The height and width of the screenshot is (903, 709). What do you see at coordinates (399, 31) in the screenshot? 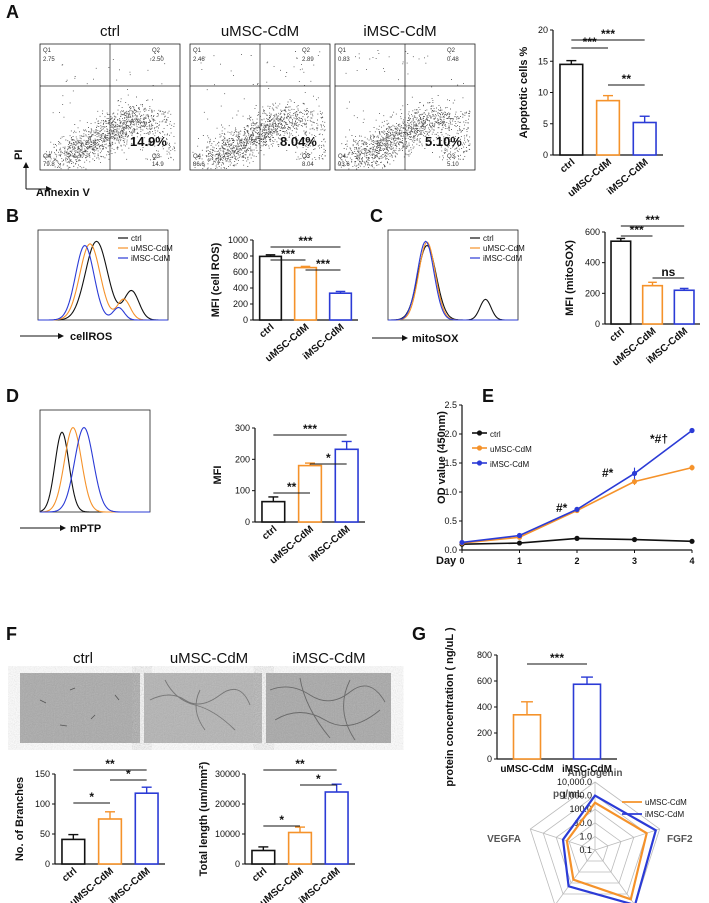
I see `flow-title-imsc: iMSC-CdM` at bounding box center [399, 31].